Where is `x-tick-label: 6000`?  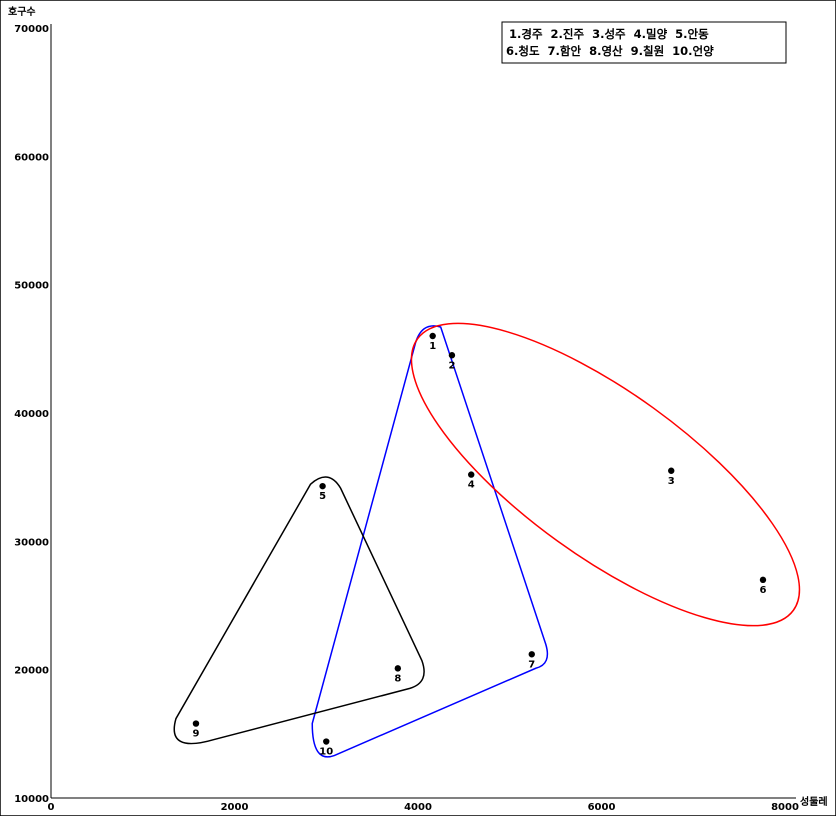
x-tick-label: 6000 is located at coordinates (602, 807).